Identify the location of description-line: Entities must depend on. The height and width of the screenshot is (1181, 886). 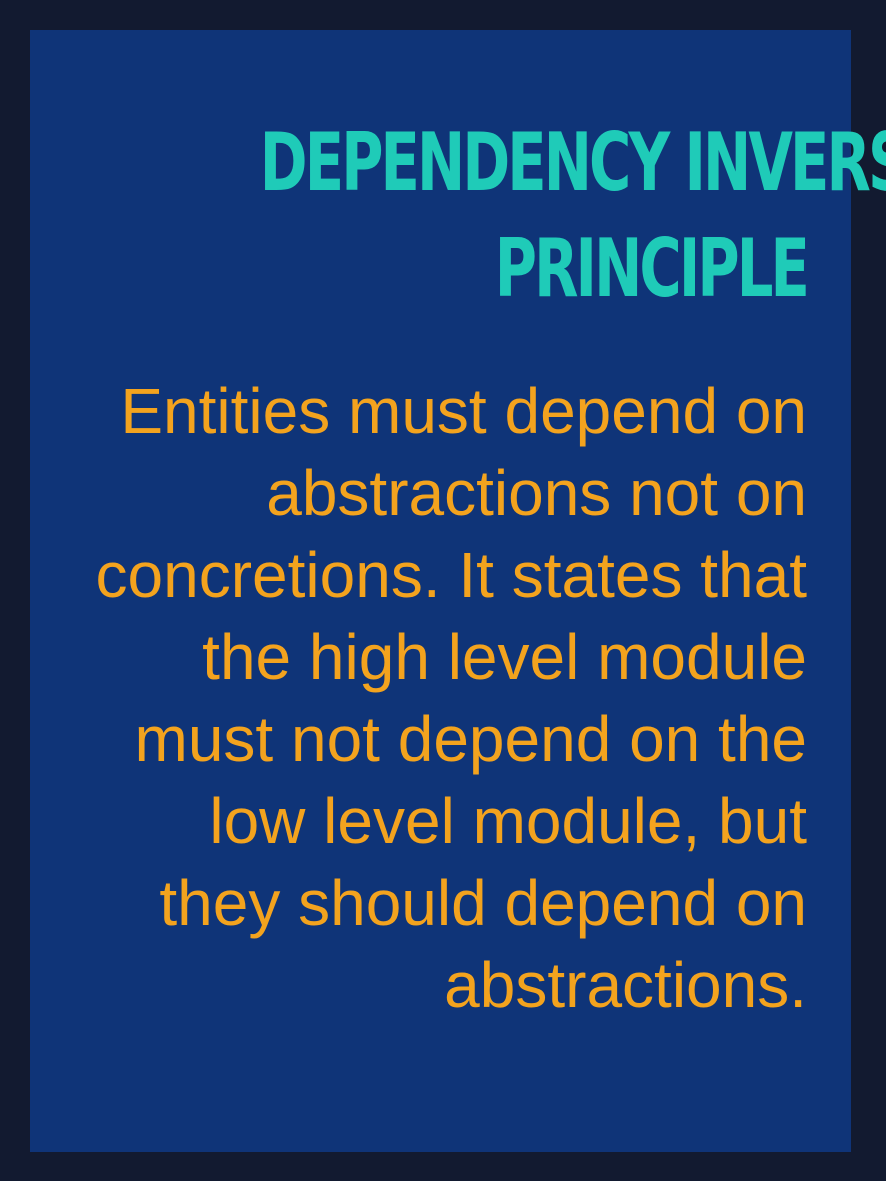
(463, 411).